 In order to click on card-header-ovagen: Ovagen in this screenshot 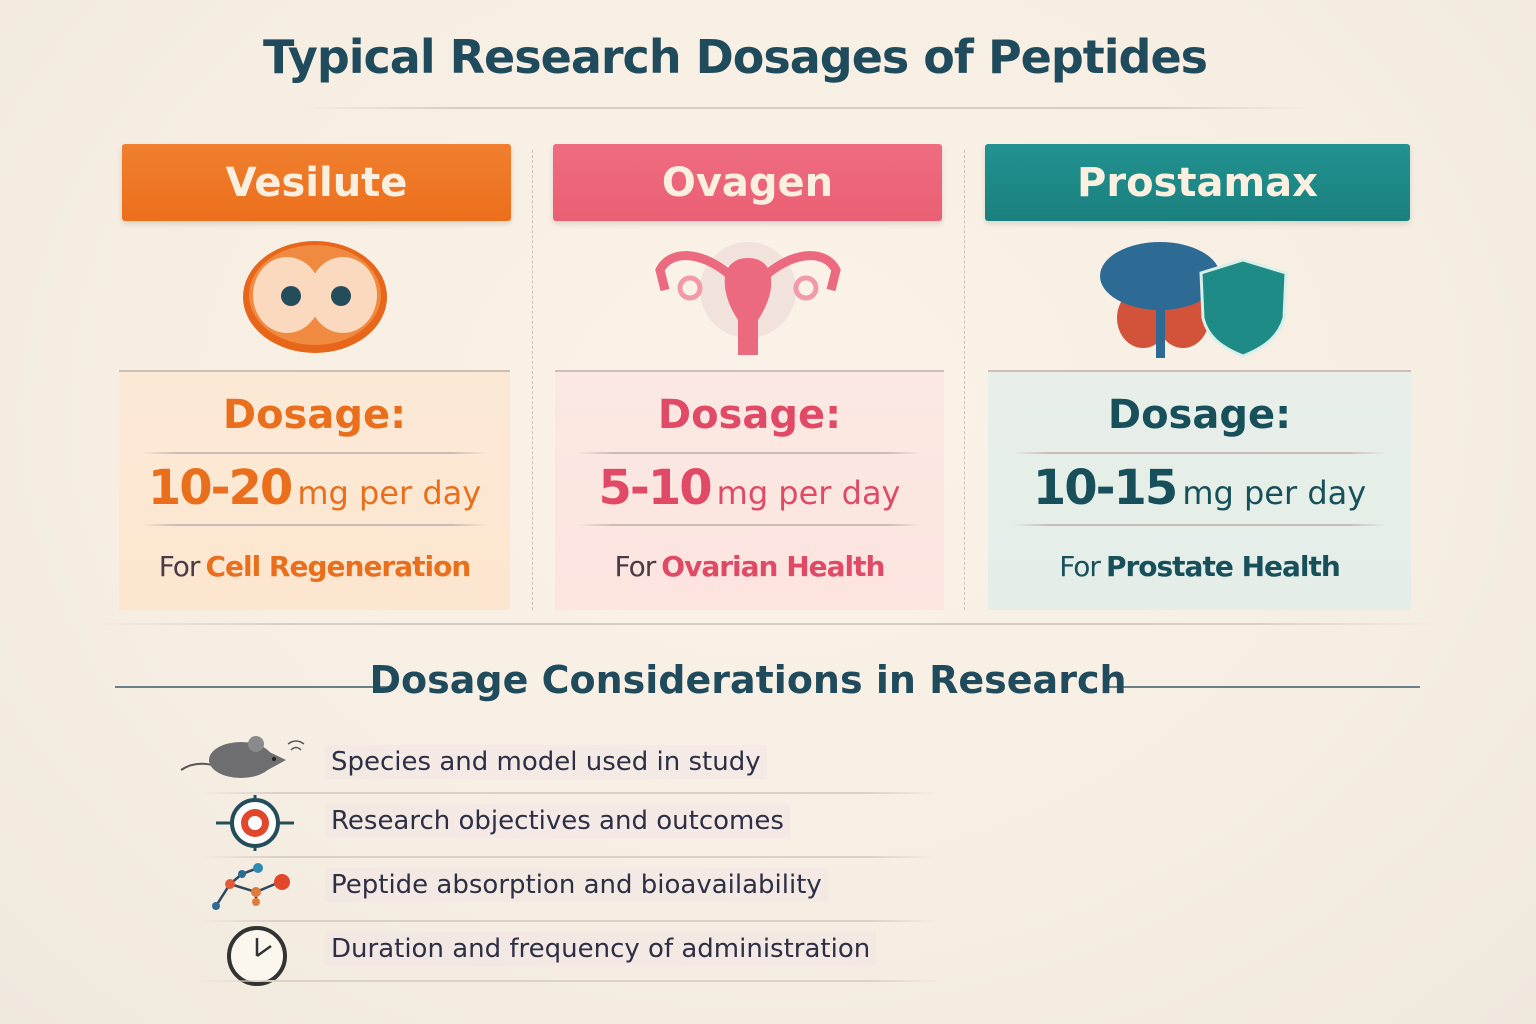, I will do `click(747, 182)`.